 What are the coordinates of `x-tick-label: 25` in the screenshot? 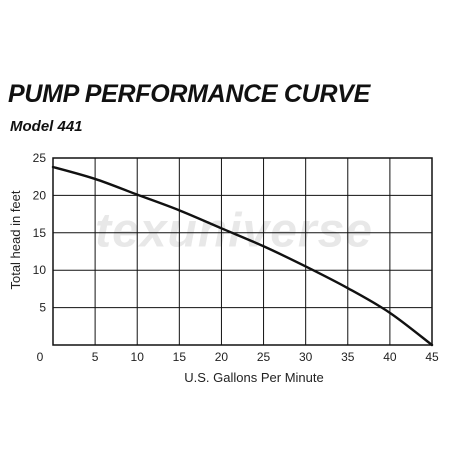 It's located at (264, 357).